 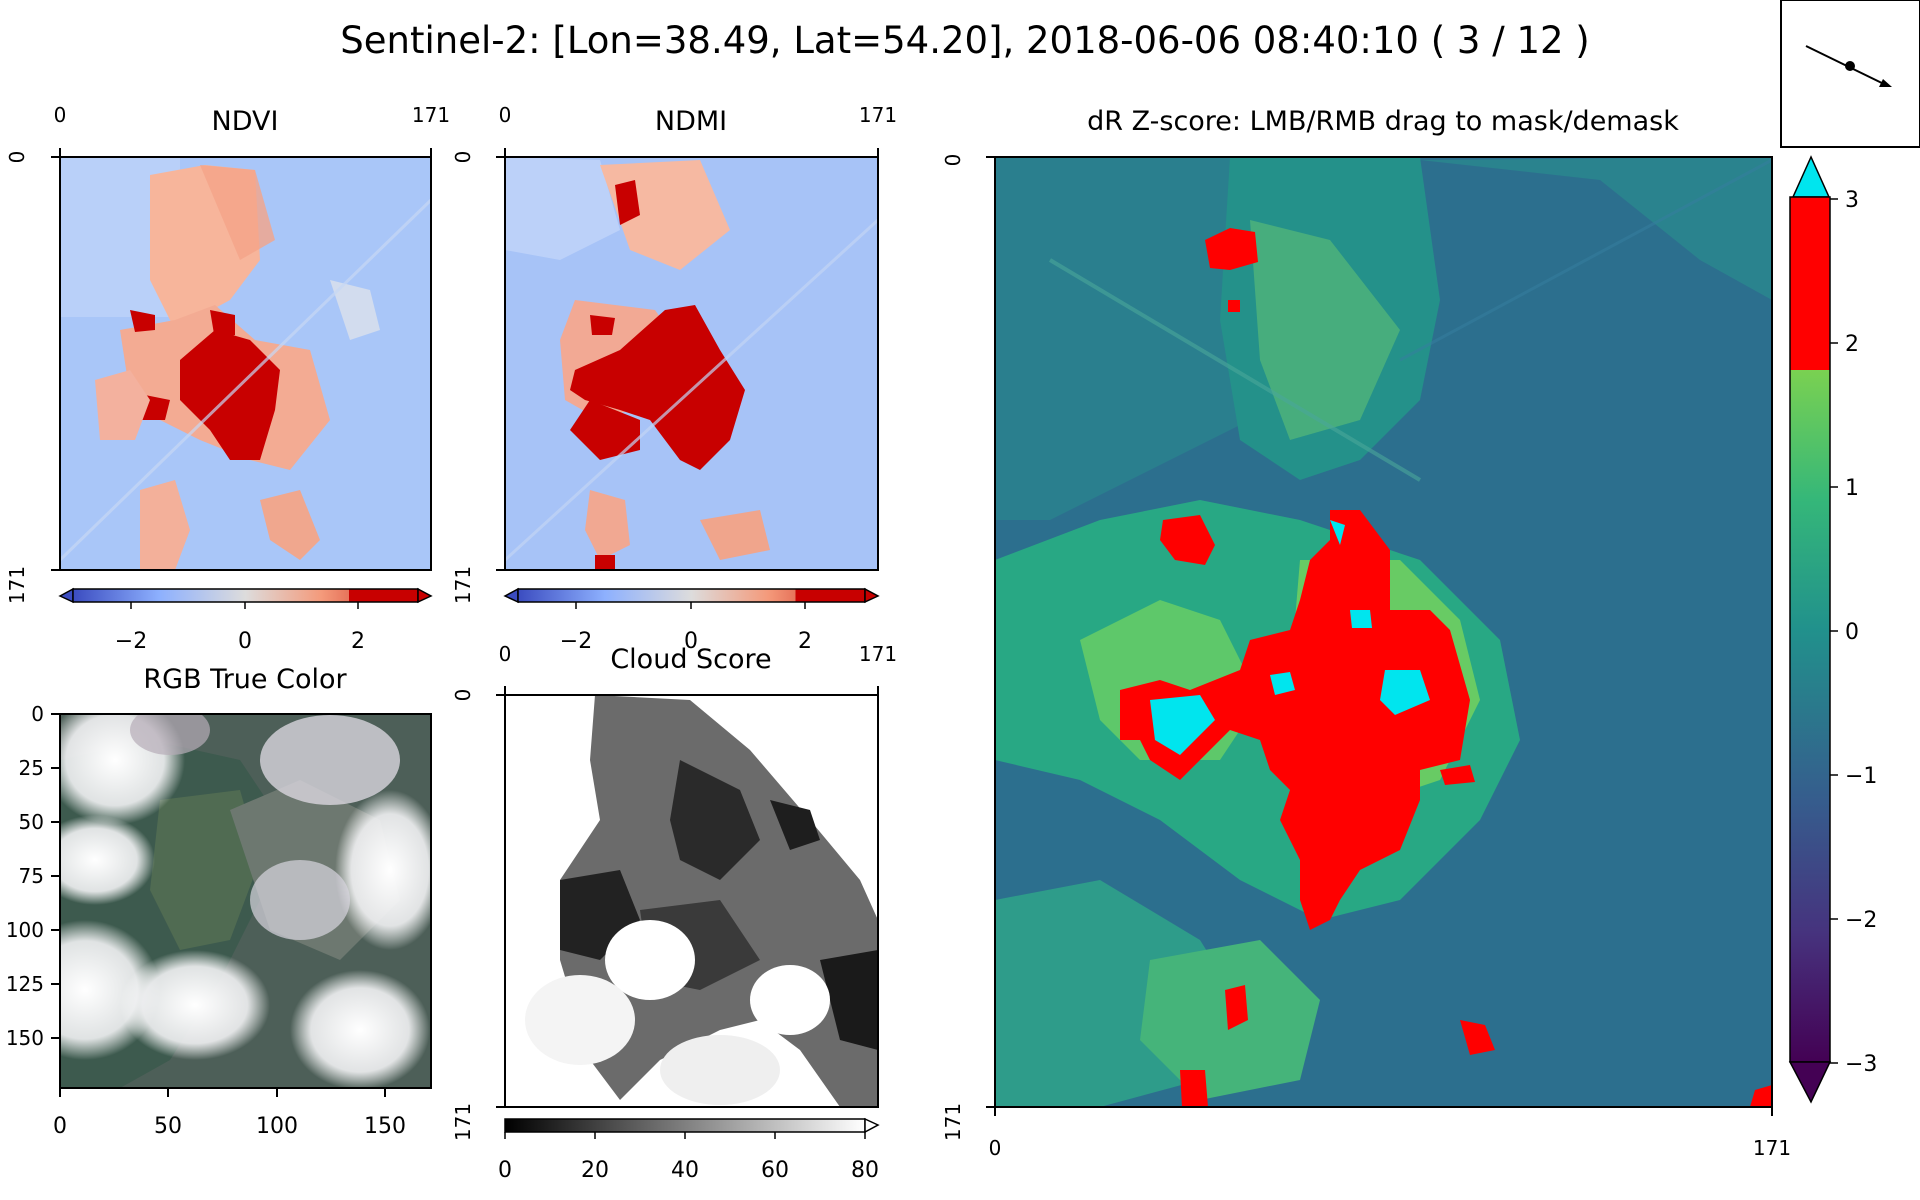 What do you see at coordinates (576, 641) in the screenshot?
I see `ndmi-cbar-tick-neg2: −2` at bounding box center [576, 641].